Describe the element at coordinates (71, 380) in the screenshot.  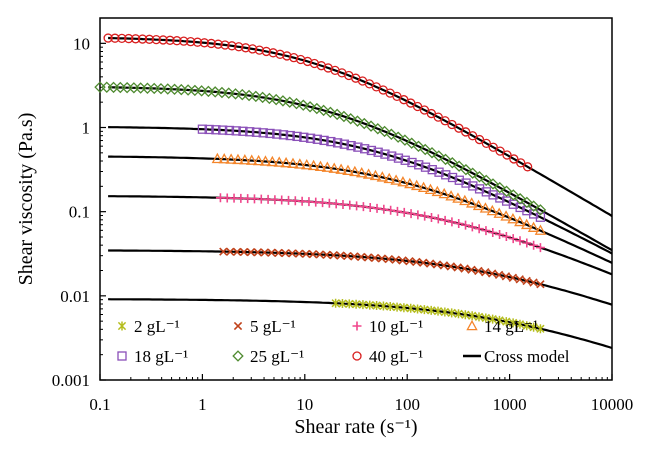
I see `y-tick-label: 0.001` at that location.